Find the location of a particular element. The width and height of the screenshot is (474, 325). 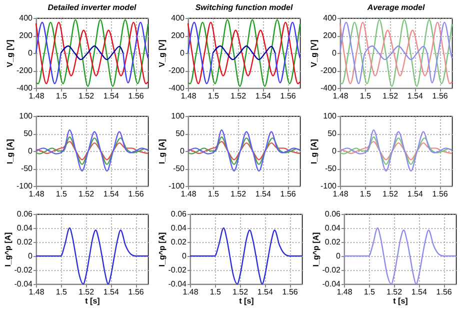

y-tick-label: -0.04 is located at coordinates (178, 284).